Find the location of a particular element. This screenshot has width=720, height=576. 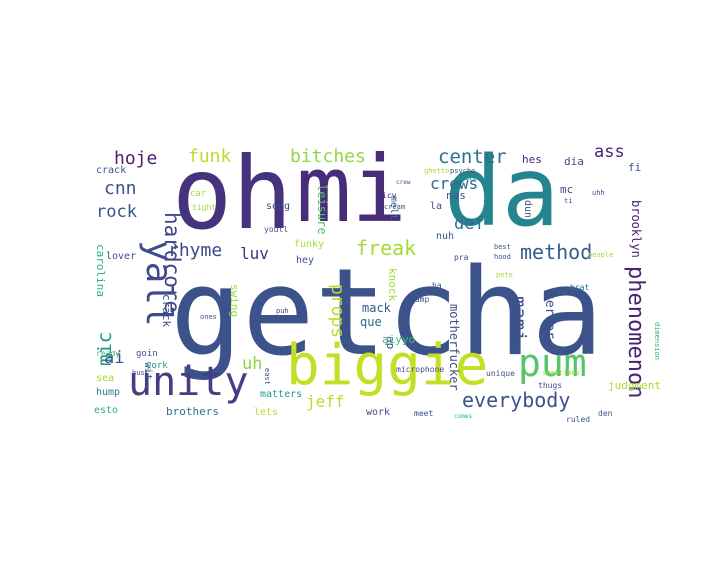

word-leisure: leisure is located at coordinates (322, 209).